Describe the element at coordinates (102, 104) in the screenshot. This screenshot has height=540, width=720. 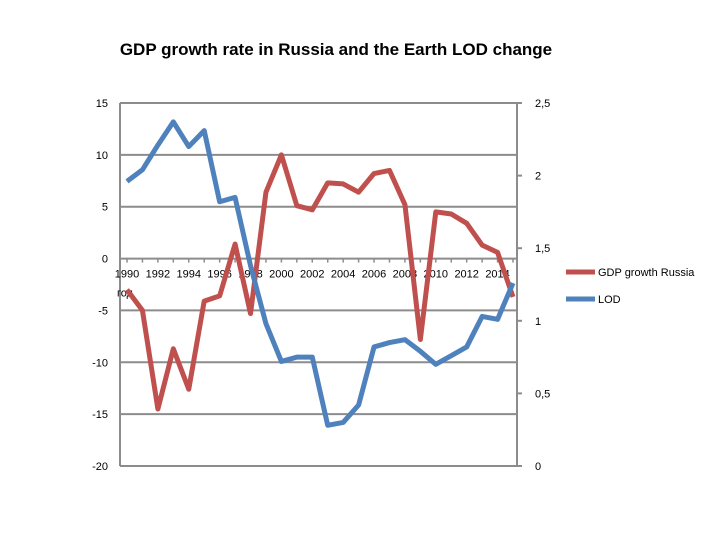
I see `y-left-tick-label: 15` at that location.